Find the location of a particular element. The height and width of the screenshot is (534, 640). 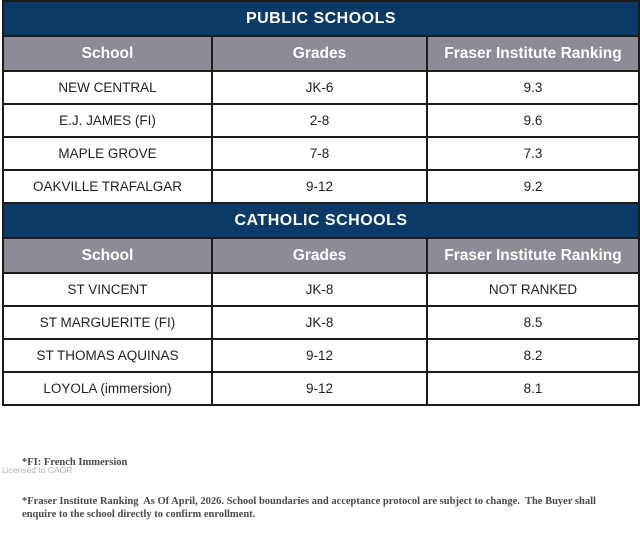

school-cell: OAKVILLE TRAFALGAR is located at coordinates (107, 186).